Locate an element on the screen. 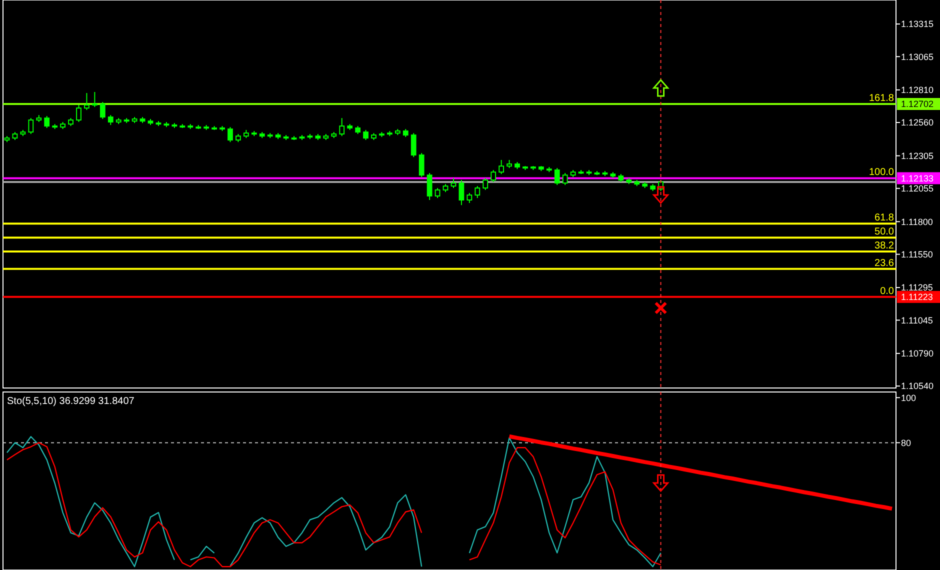  annotation: 61.8 is located at coordinates (884, 218).